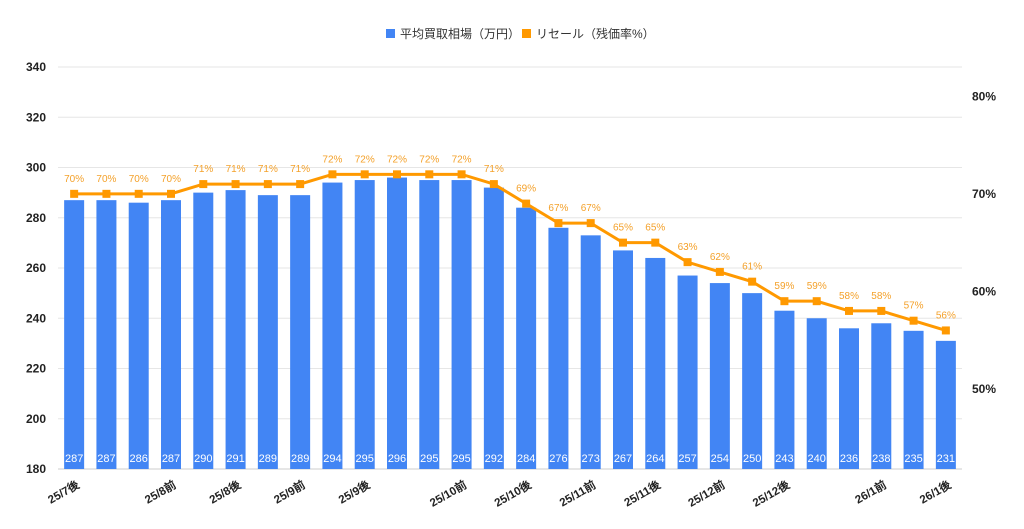  I want to click on left-axis-tick: 320, so click(36, 117).